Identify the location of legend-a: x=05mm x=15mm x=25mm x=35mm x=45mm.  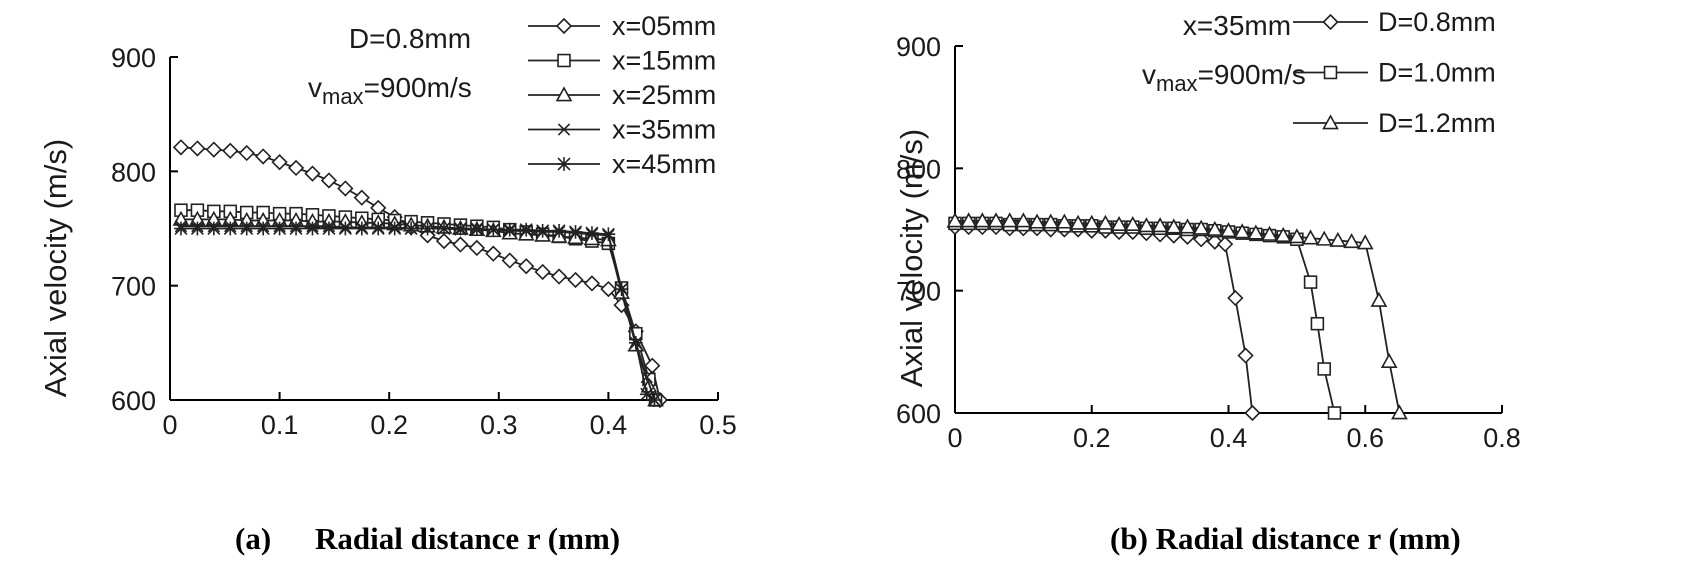
(622, 95).